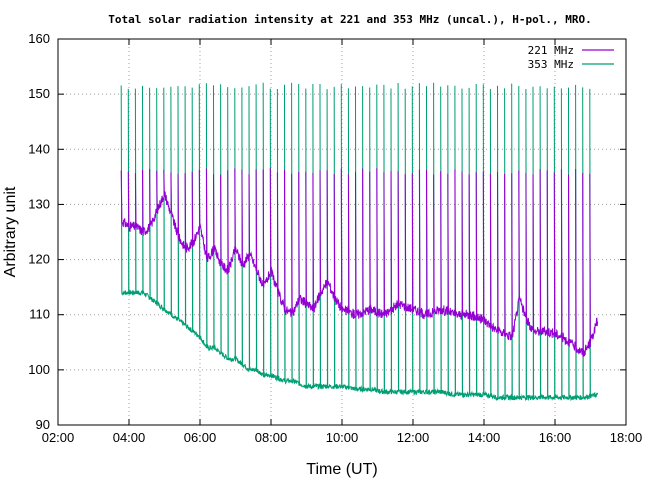 The image size is (650, 480). What do you see at coordinates (10, 231) in the screenshot?
I see `y-axis-label: Arbitrary unit` at bounding box center [10, 231].